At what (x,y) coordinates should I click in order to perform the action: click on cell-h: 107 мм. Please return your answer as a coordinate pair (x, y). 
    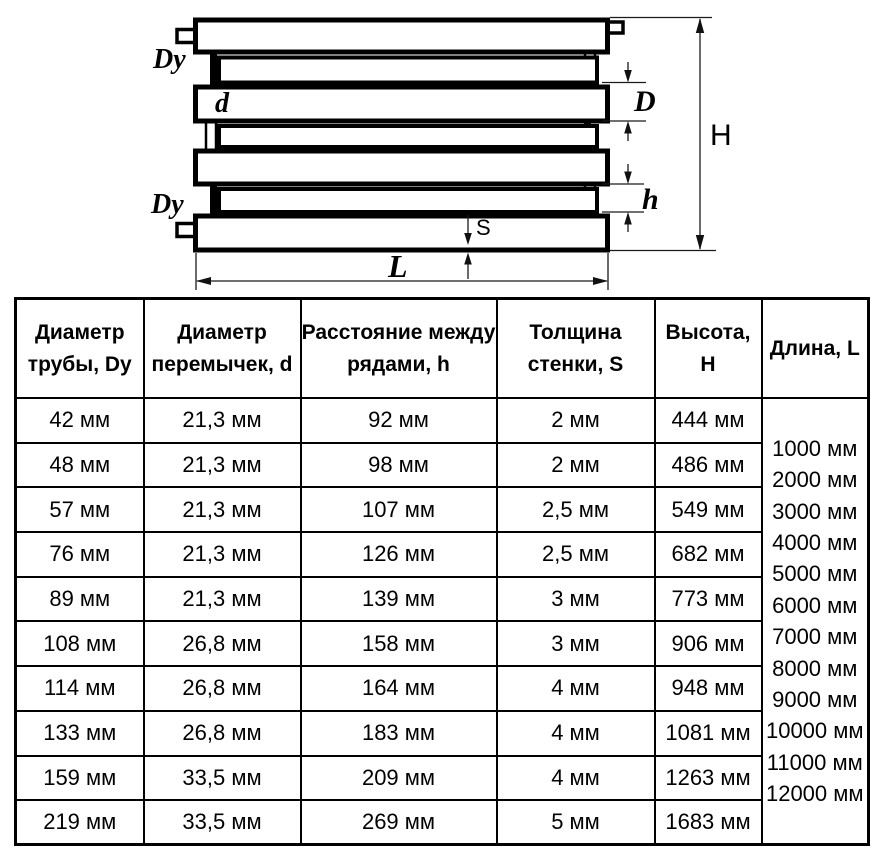
    Looking at the image, I should click on (398, 510).